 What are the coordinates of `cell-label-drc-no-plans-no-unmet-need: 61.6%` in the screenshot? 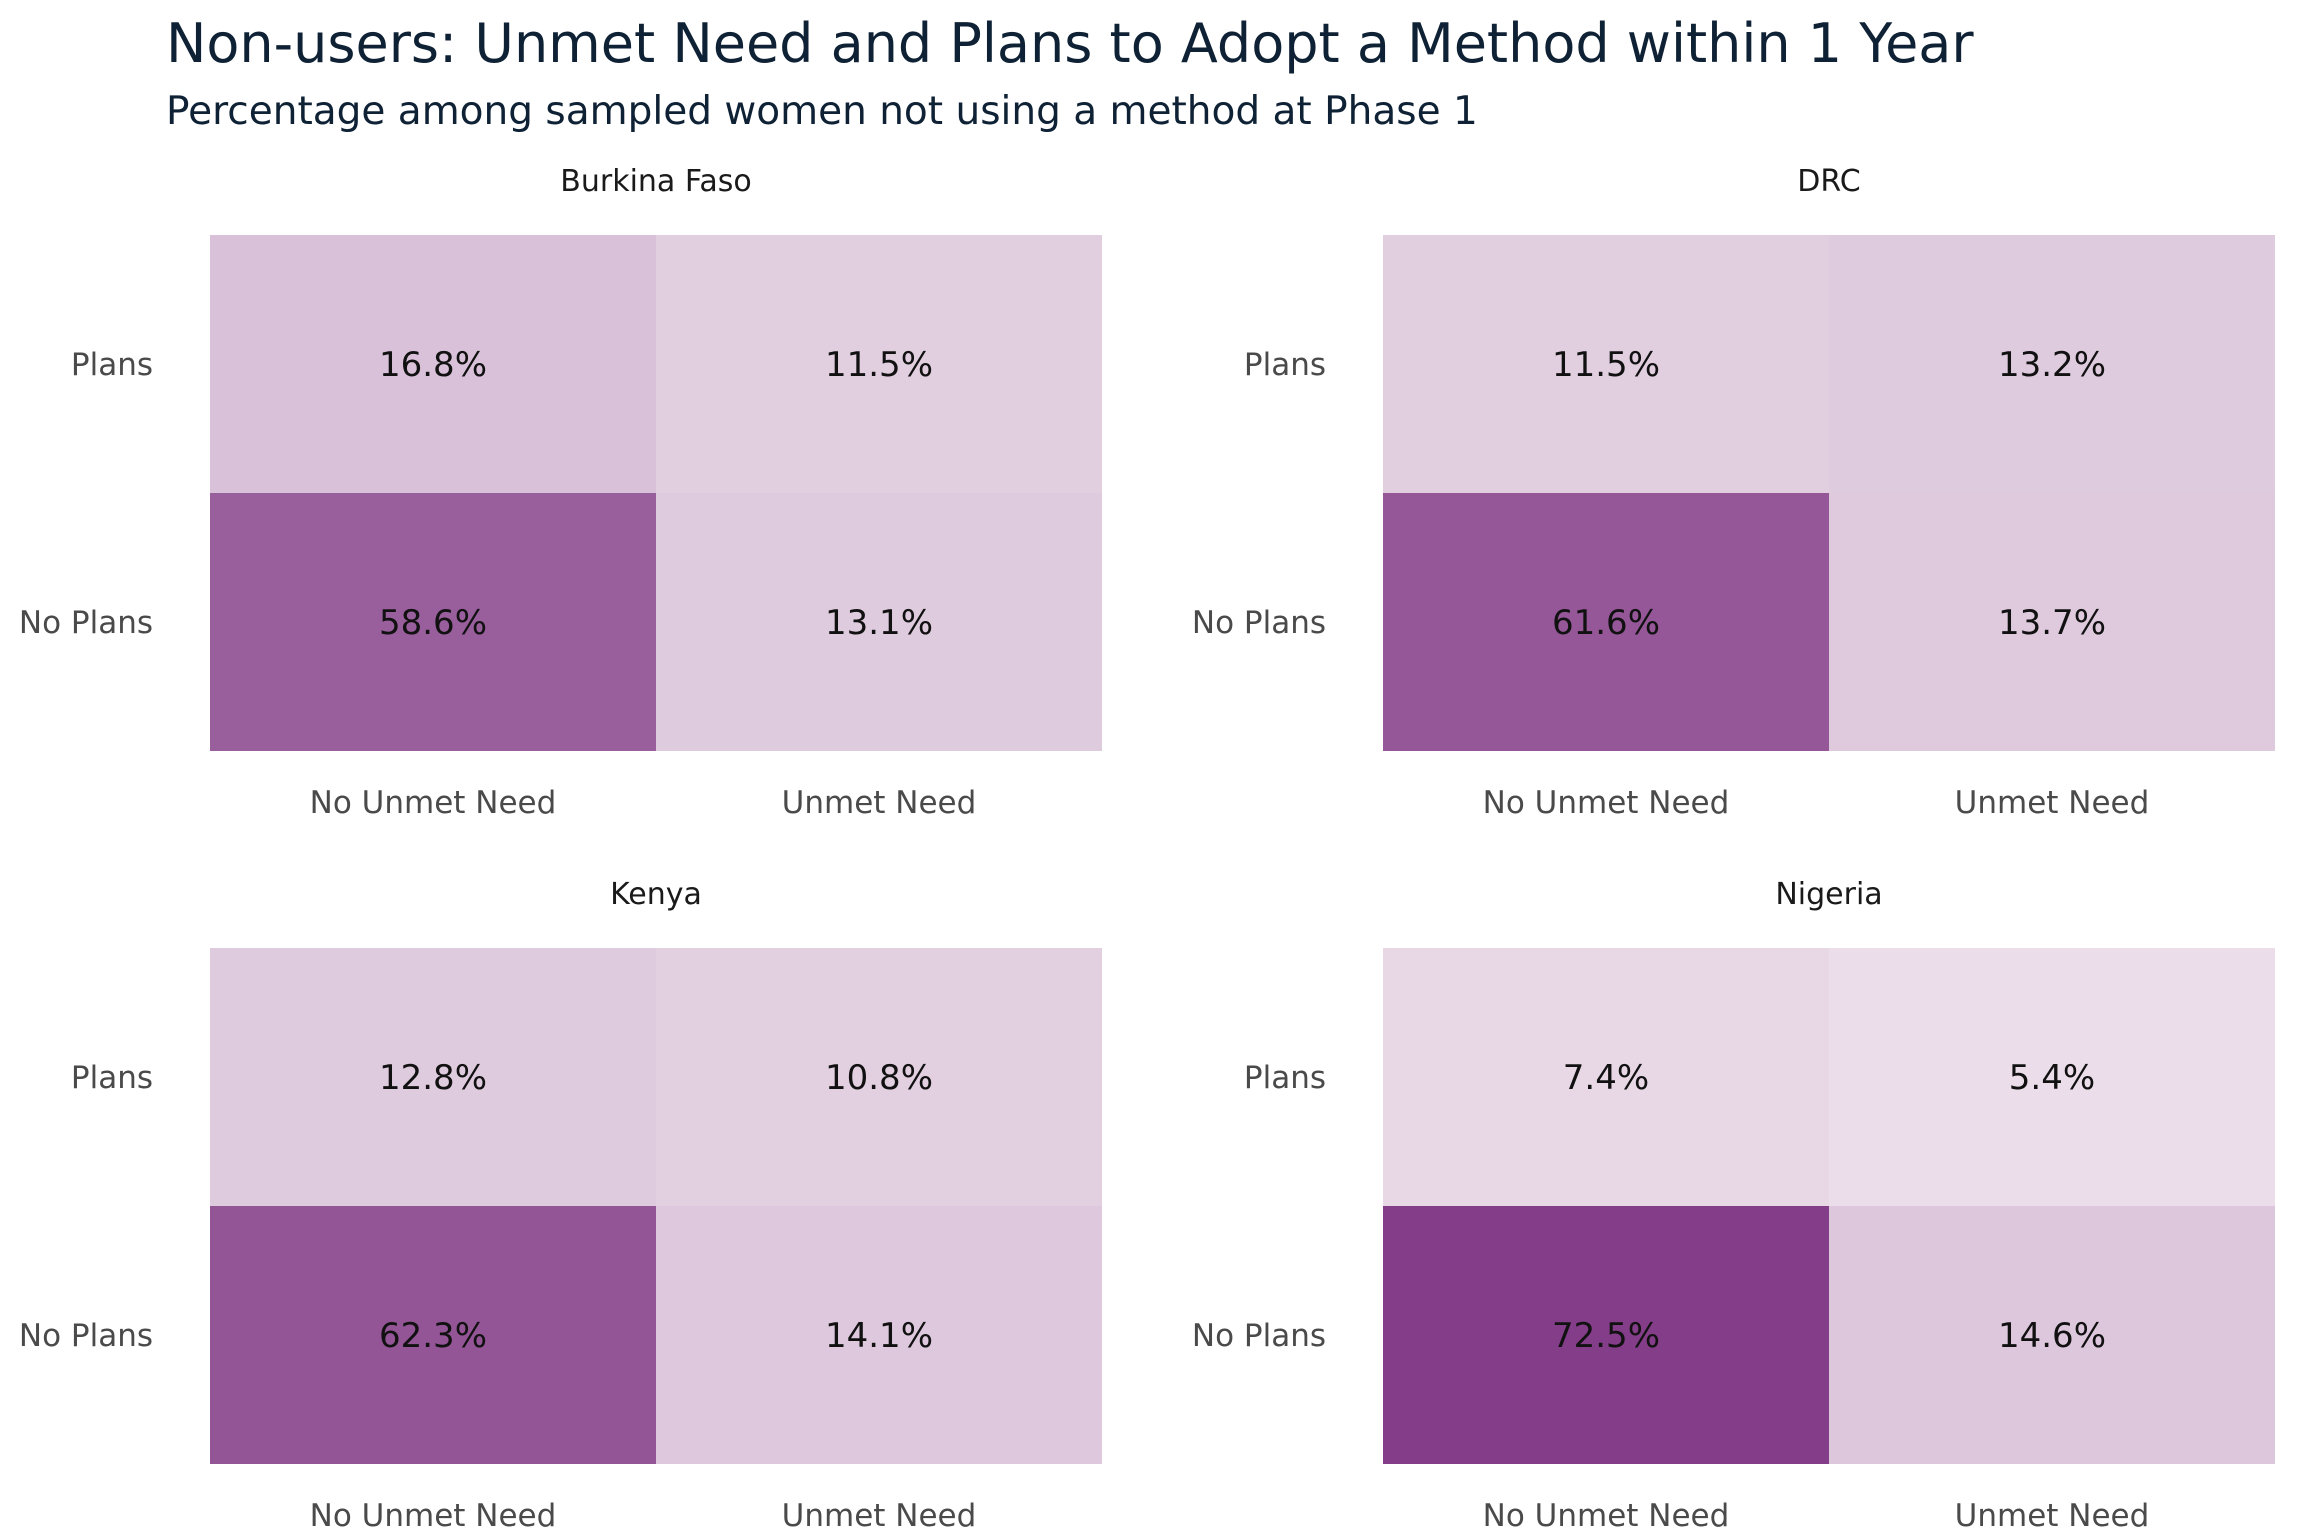 It's located at (1606, 623).